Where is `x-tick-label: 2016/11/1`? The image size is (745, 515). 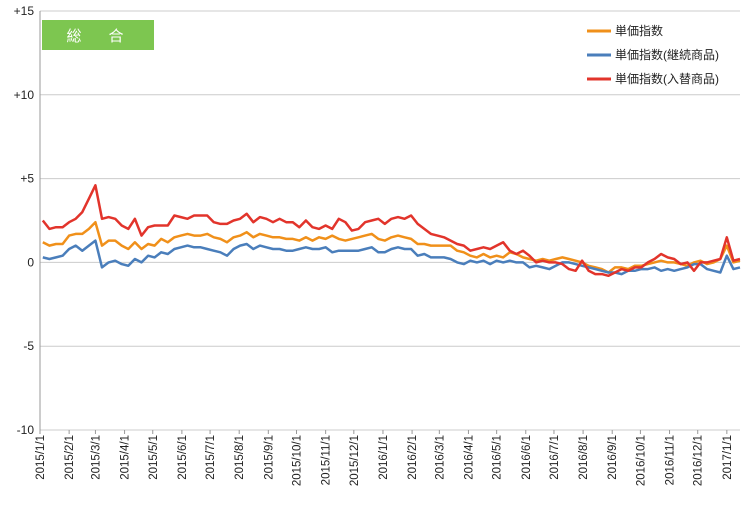
x-tick-label: 2016/11/1 is located at coordinates (671, 460).